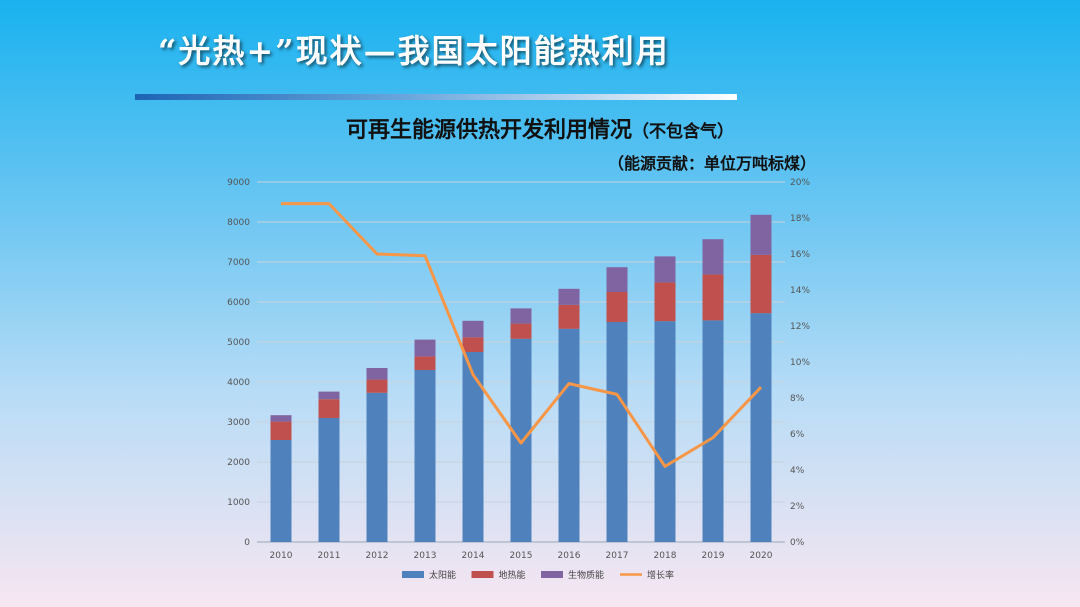 This screenshot has height=607, width=1080. I want to click on y-right-tick-label: 20%, so click(800, 183).